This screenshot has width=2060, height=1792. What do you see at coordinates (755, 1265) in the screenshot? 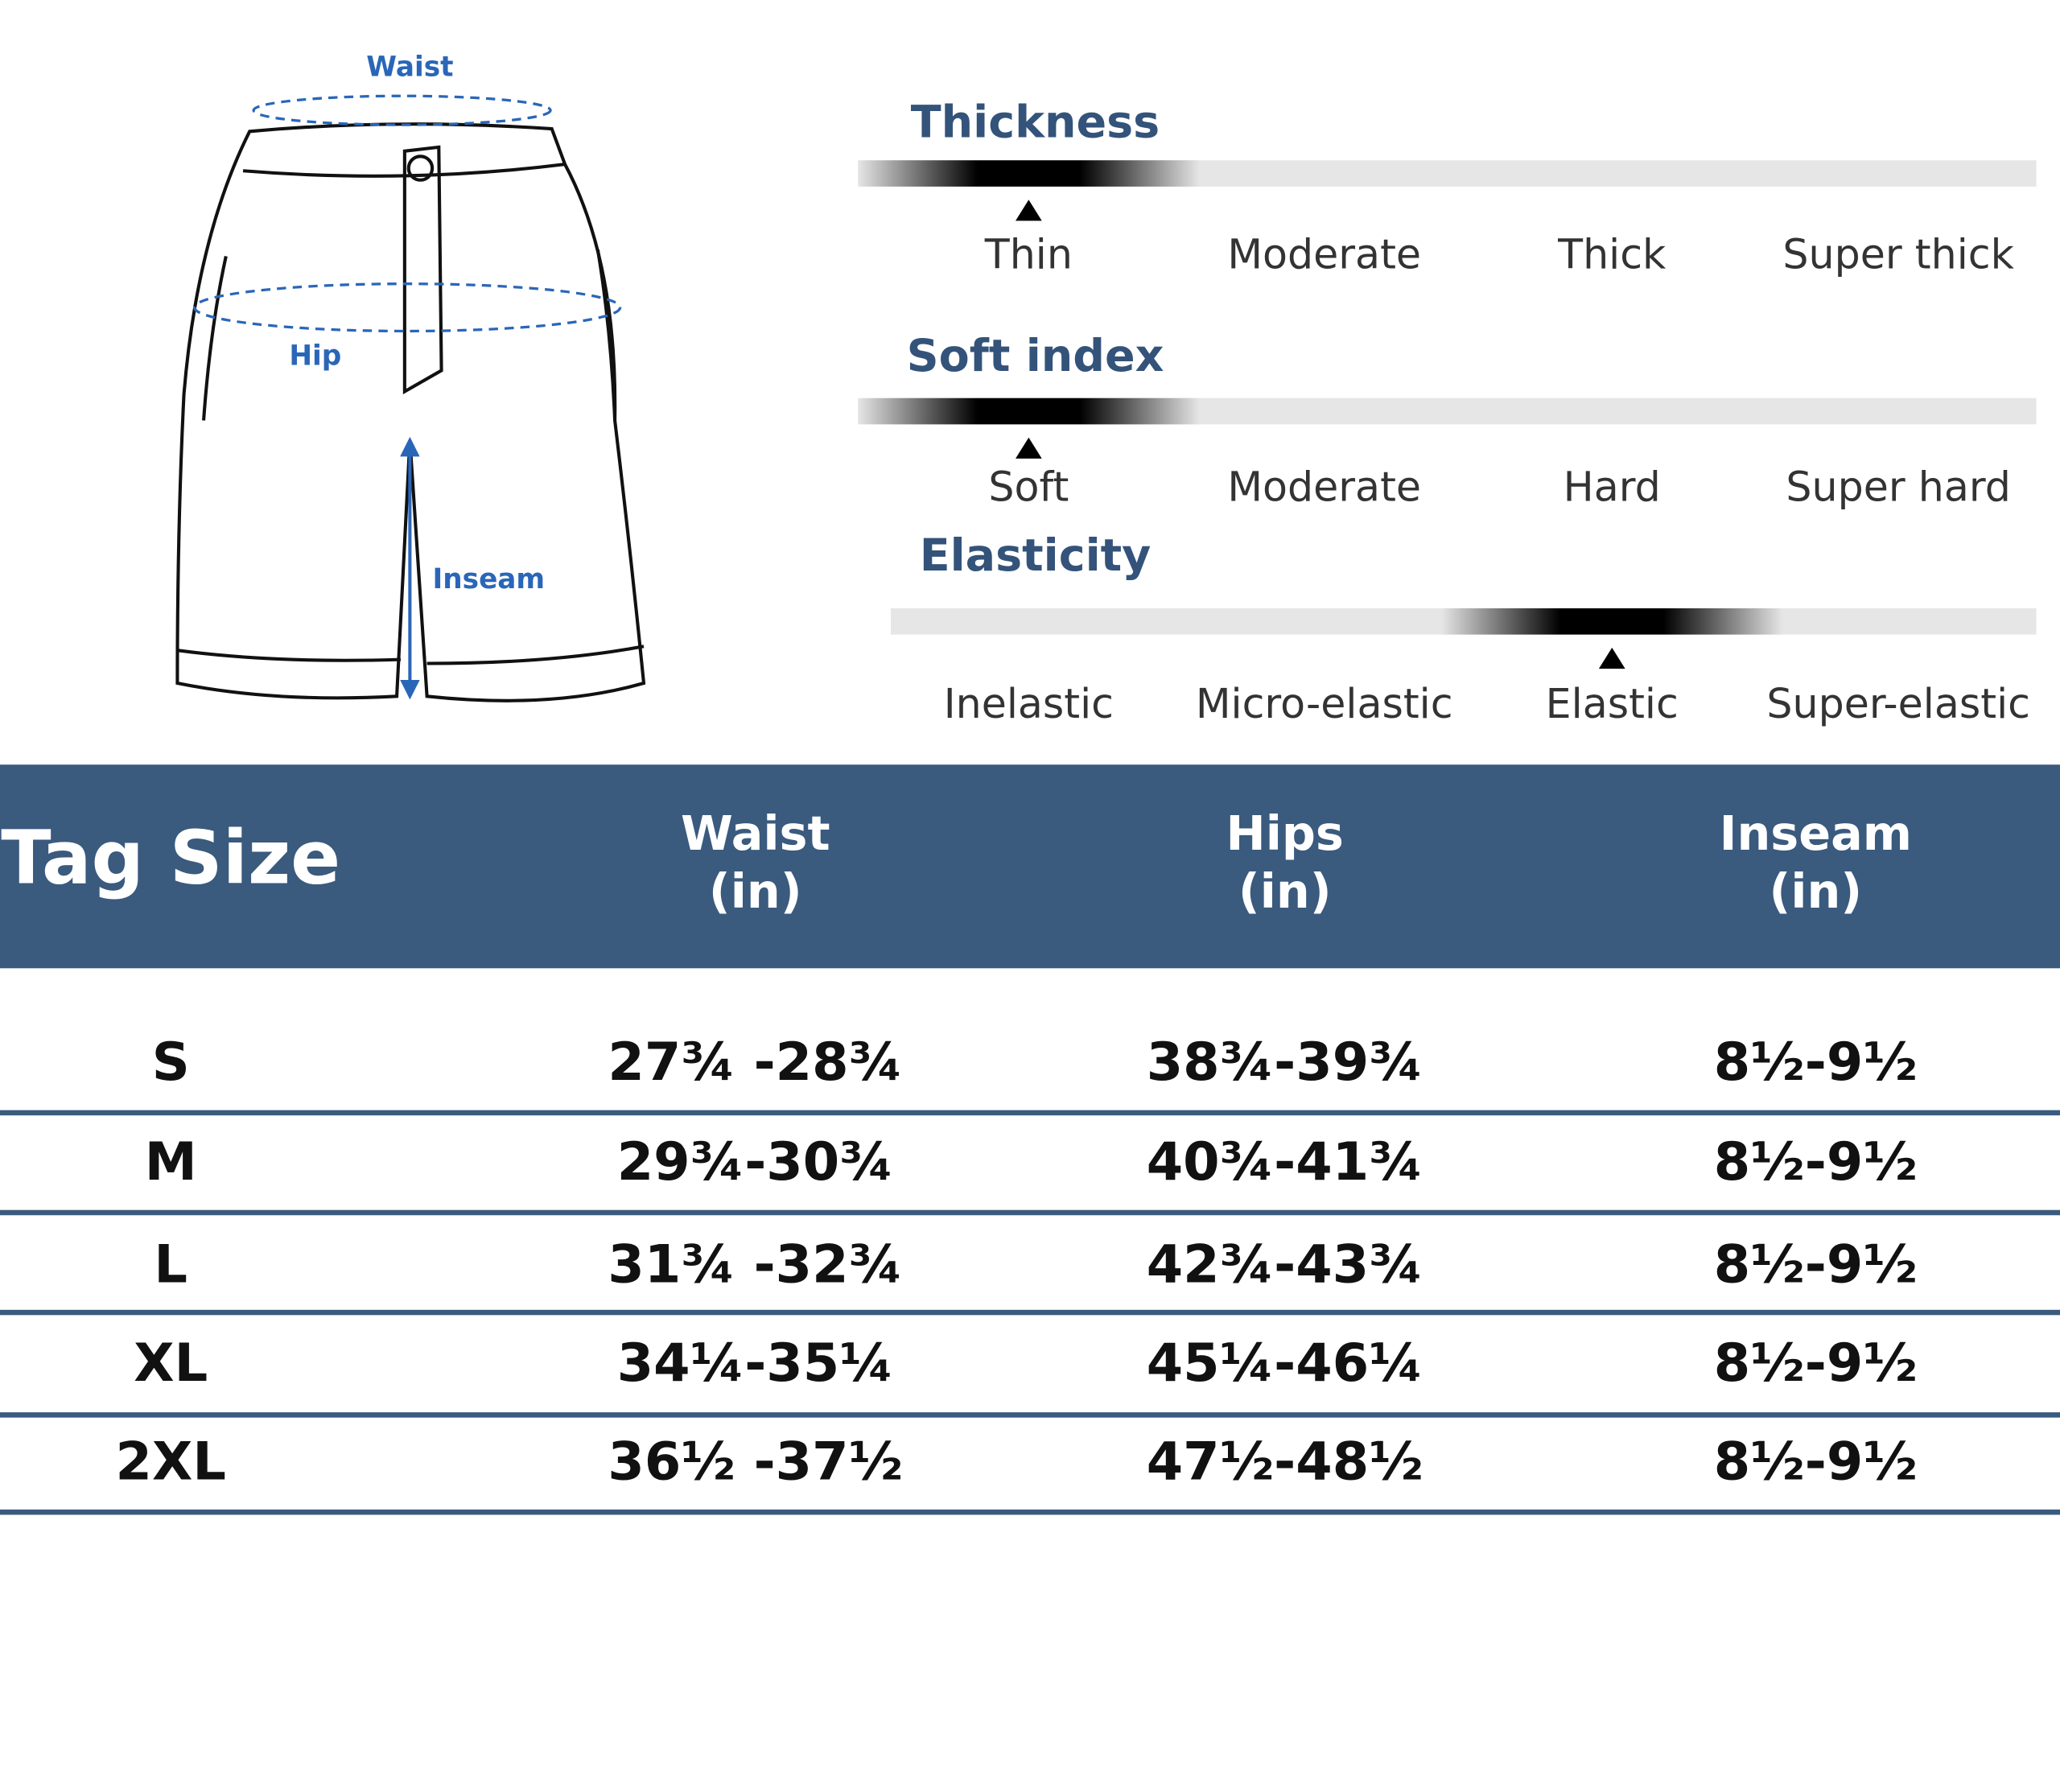
I see `table-cell: 31¾ -32¾` at bounding box center [755, 1265].